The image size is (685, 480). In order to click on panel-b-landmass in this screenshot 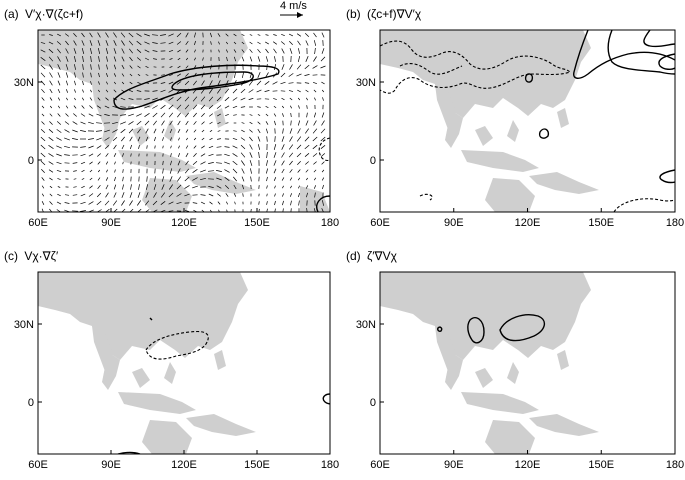, I will do `click(489, 121)`.